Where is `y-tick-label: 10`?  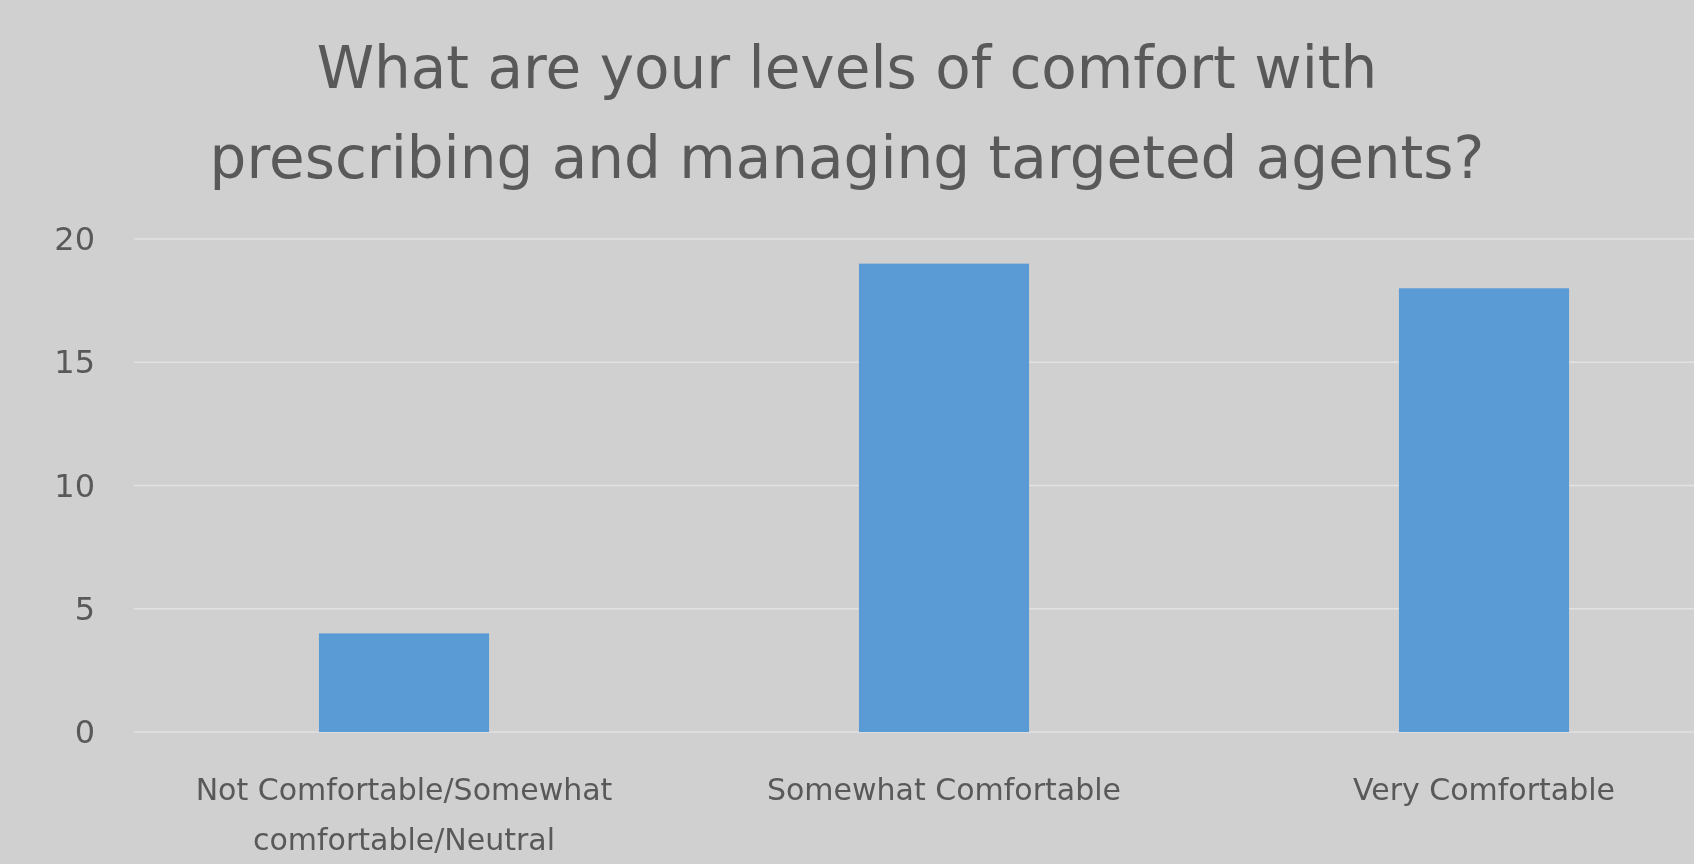
y-tick-label: 10 is located at coordinates (74, 485).